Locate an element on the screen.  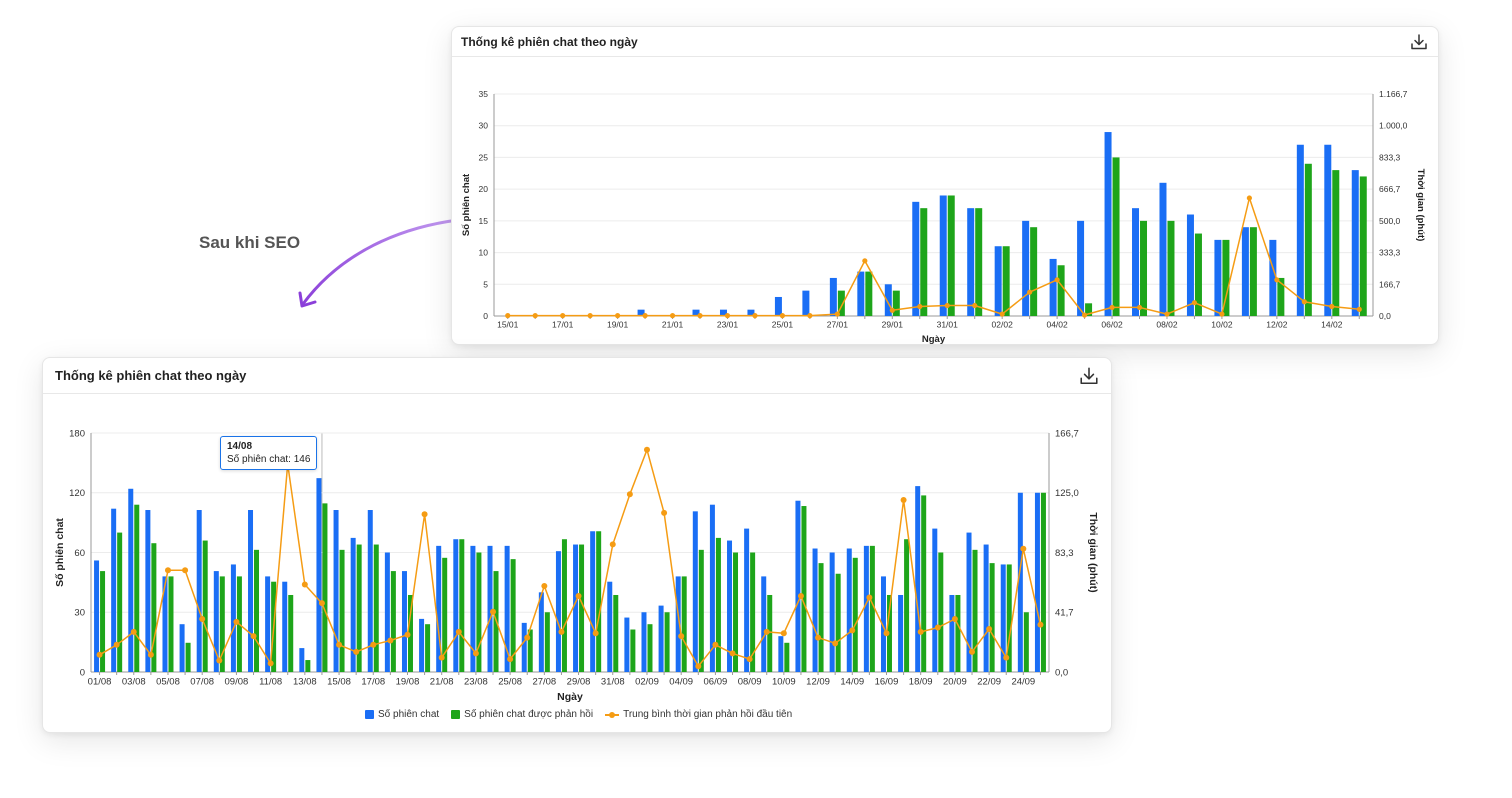
x-tick-label: 23/08 is located at coordinates (476, 682).